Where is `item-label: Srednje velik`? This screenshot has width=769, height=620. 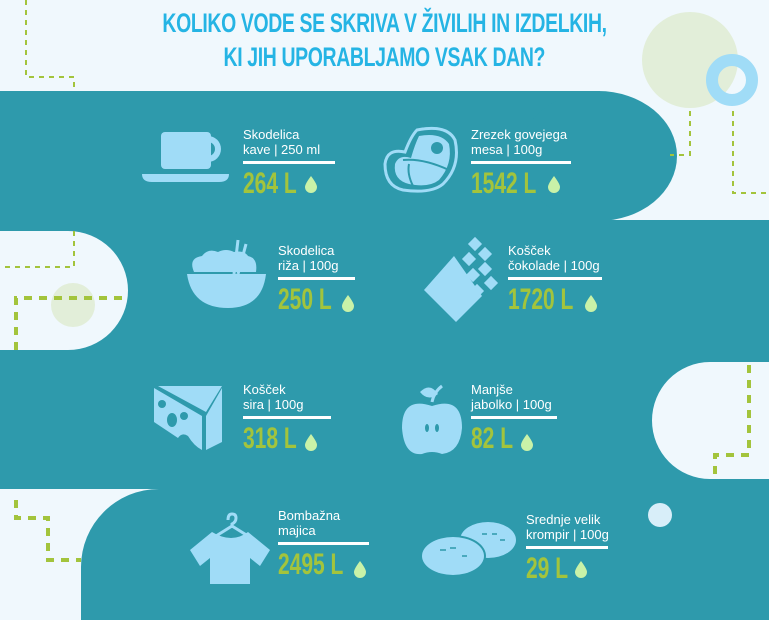
item-label: Srednje velik is located at coordinates (563, 519).